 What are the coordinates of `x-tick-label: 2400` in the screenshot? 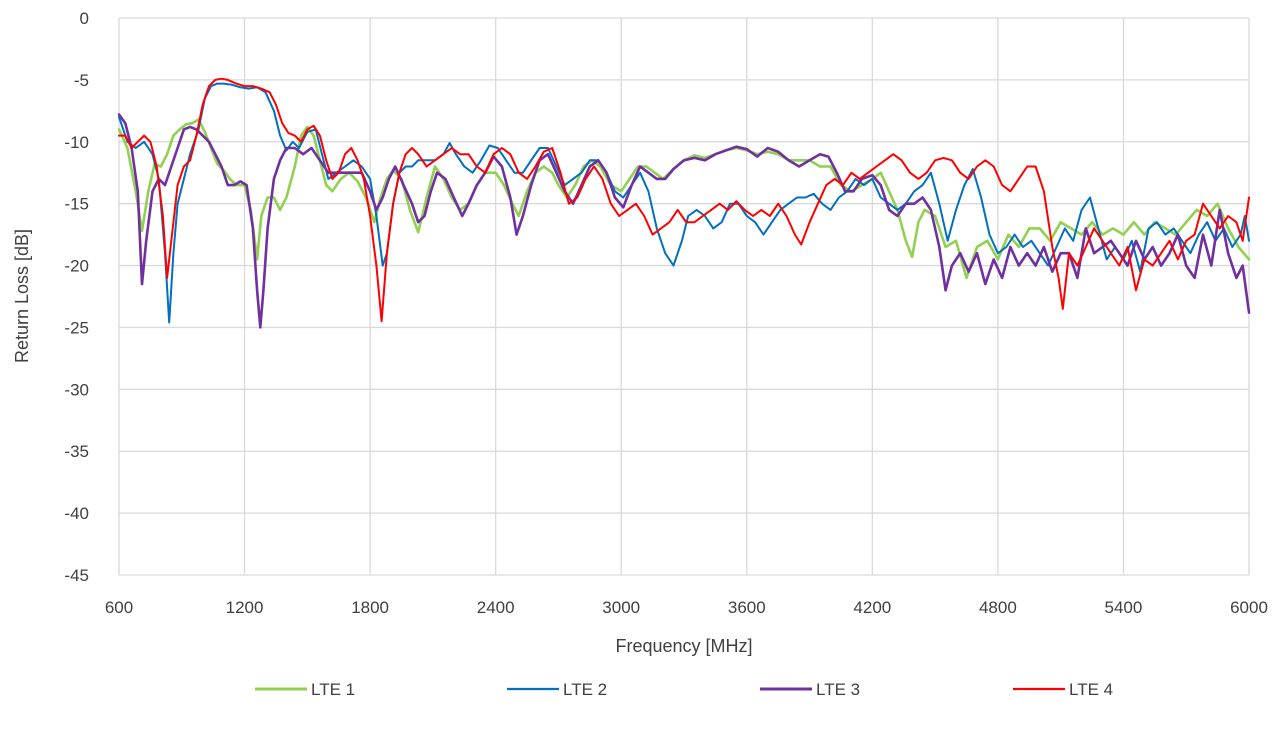 It's located at (496, 607).